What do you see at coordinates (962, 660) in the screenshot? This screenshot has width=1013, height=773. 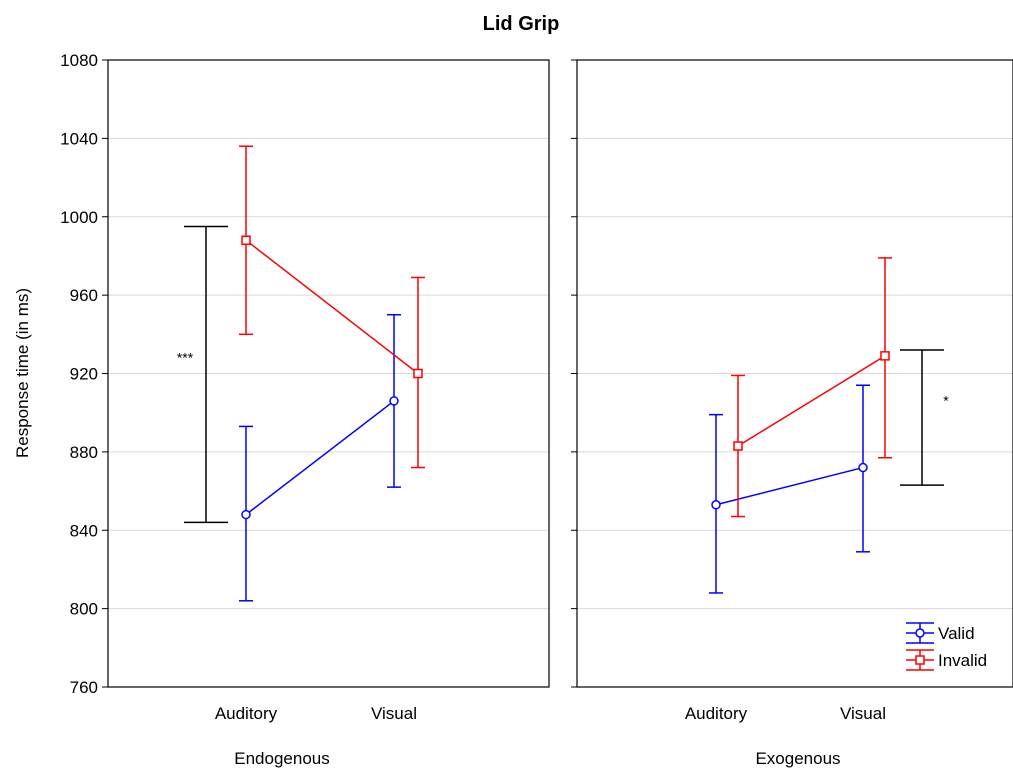 I see `legend-label: Invalid` at bounding box center [962, 660].